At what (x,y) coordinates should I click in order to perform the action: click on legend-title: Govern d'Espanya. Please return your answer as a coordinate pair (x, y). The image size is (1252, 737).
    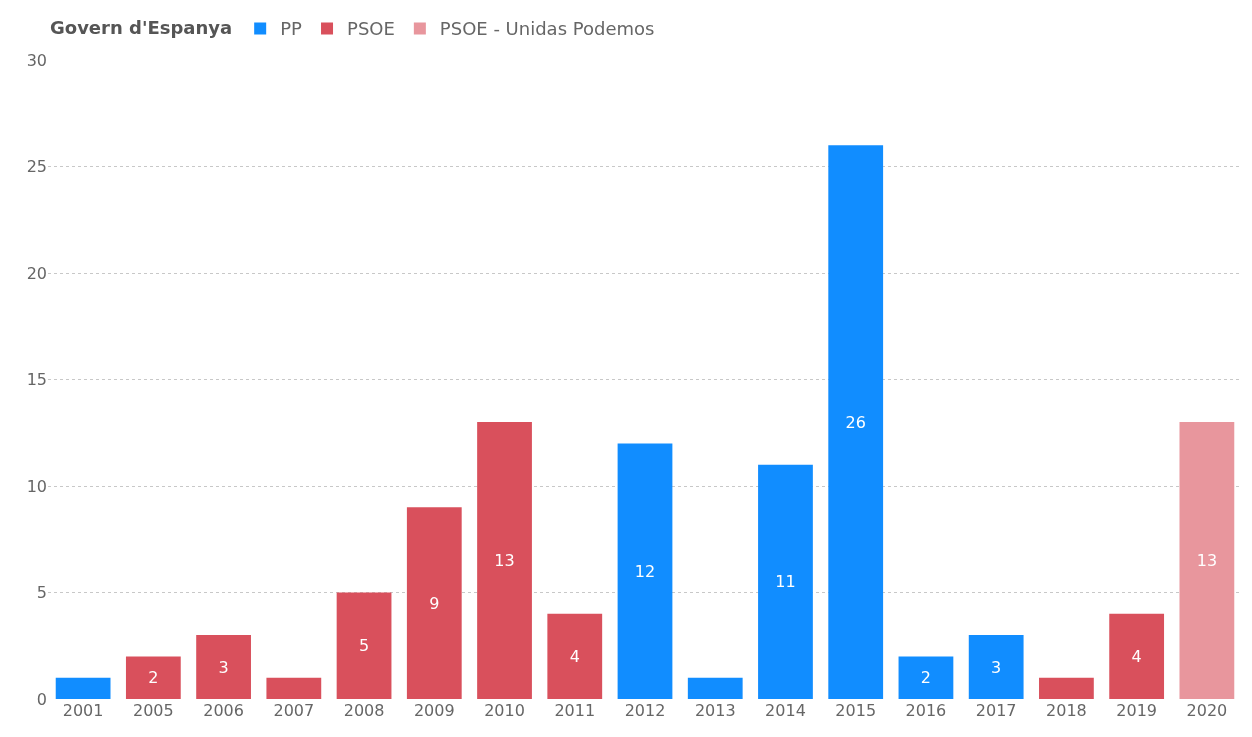
    Looking at the image, I should click on (141, 27).